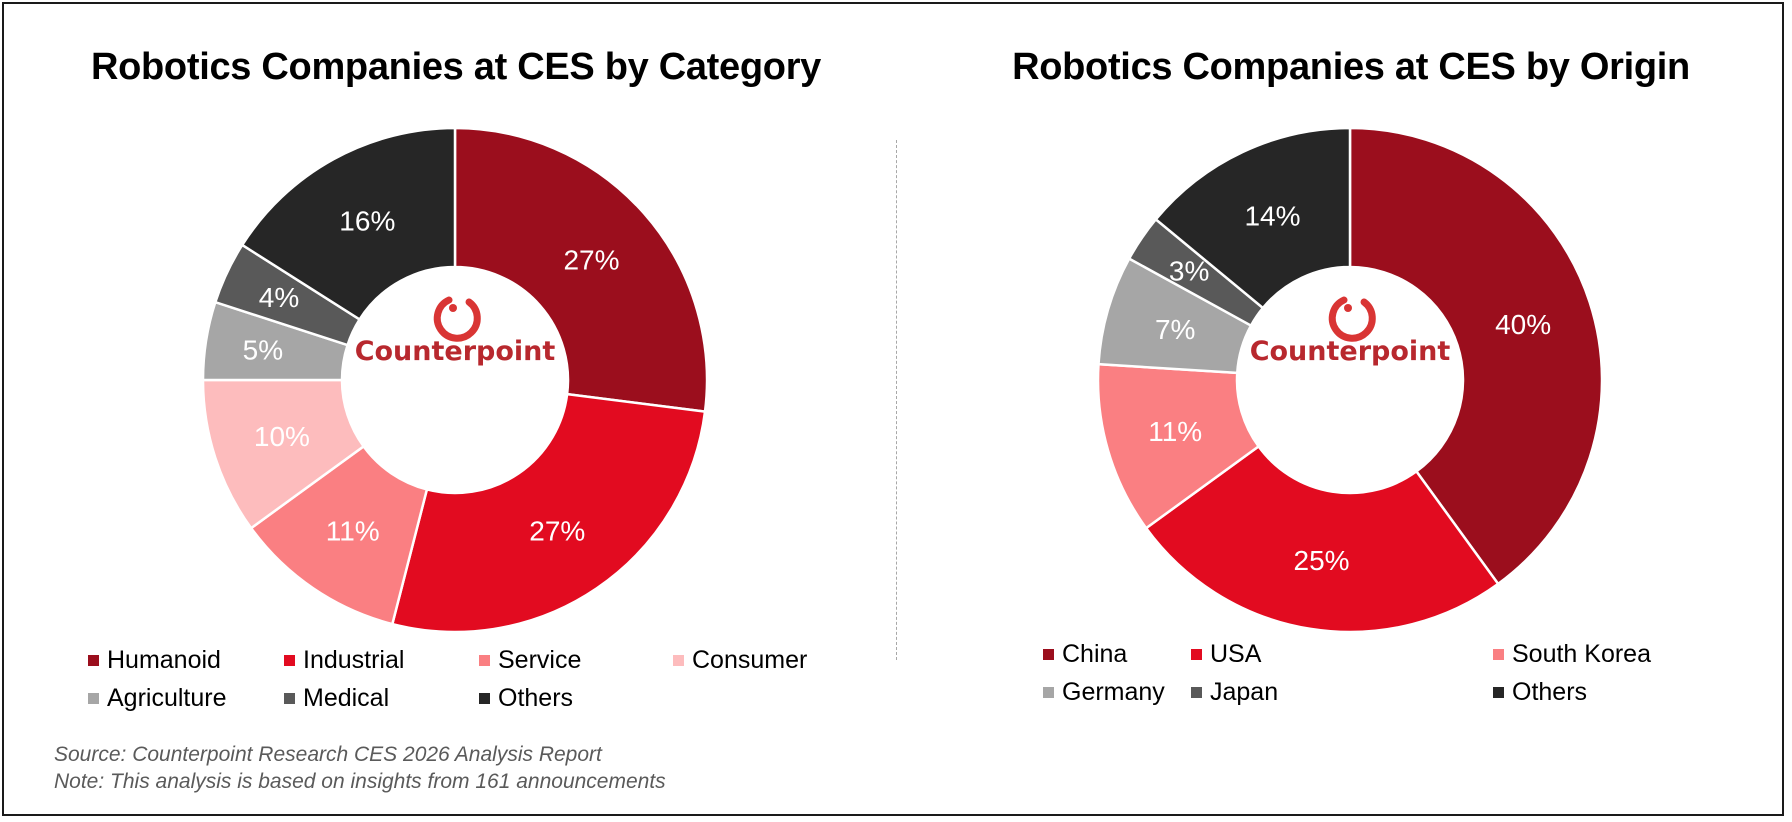 The width and height of the screenshot is (1792, 822). Describe the element at coordinates (1189, 271) in the screenshot. I see `data-label-japan: 3%` at that location.